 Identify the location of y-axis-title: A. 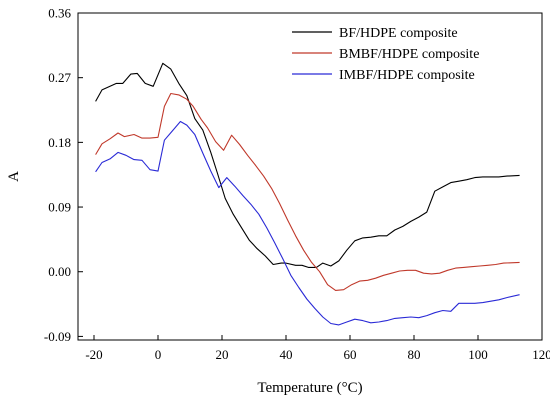
(14, 176).